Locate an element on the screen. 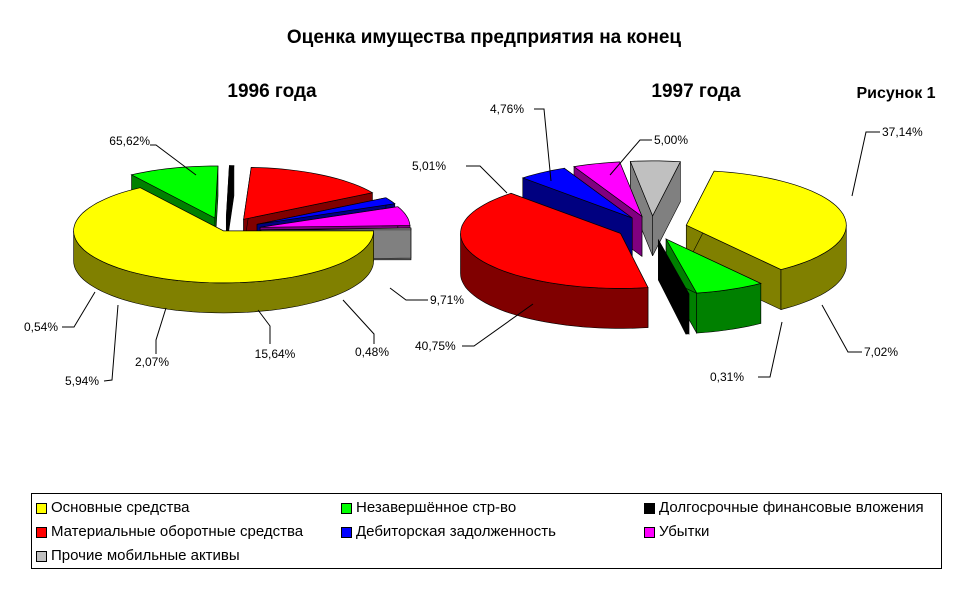 Image resolution: width=968 pixels, height=604 pixels. data-label-losses: 5,94% is located at coordinates (82, 381).